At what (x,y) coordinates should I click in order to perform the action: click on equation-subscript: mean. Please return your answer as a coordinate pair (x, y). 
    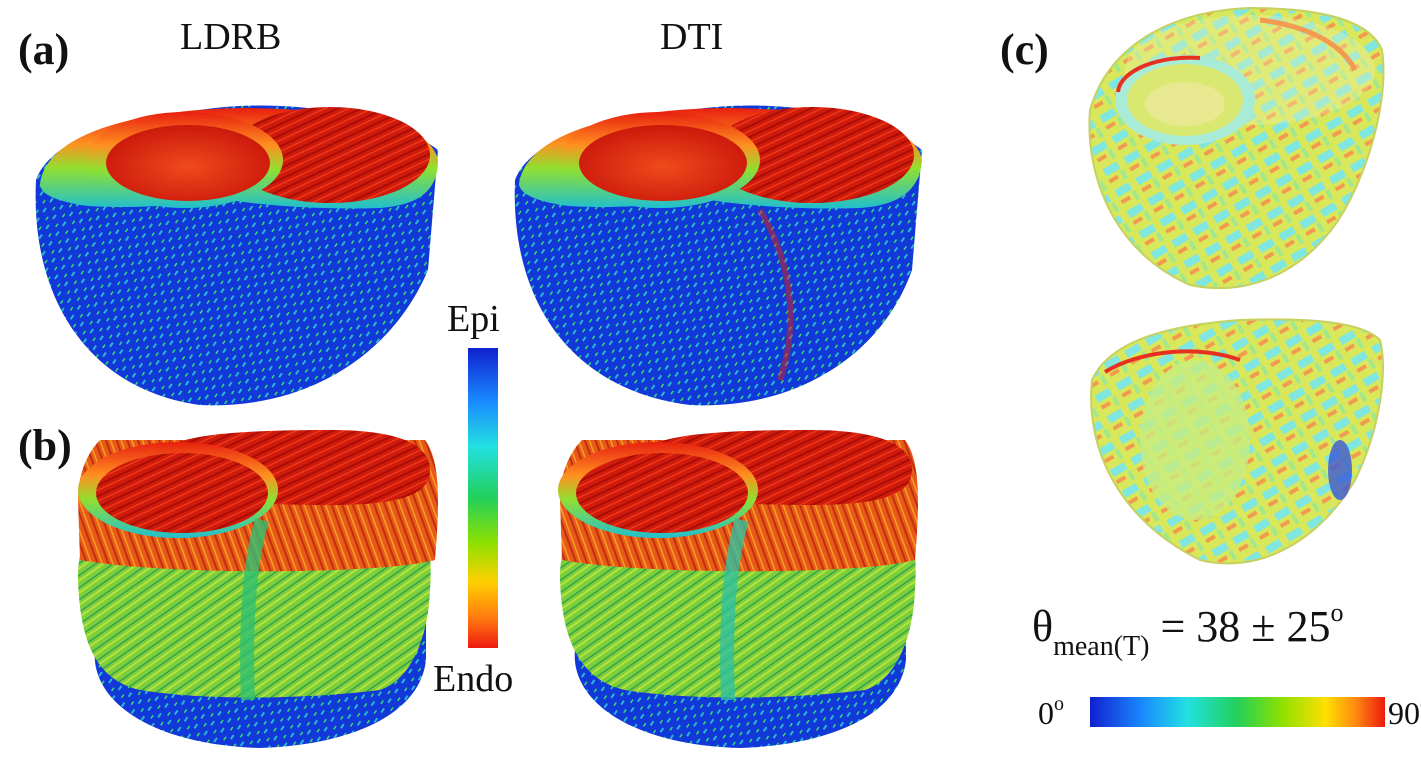
    Looking at the image, I should click on (1083, 646).